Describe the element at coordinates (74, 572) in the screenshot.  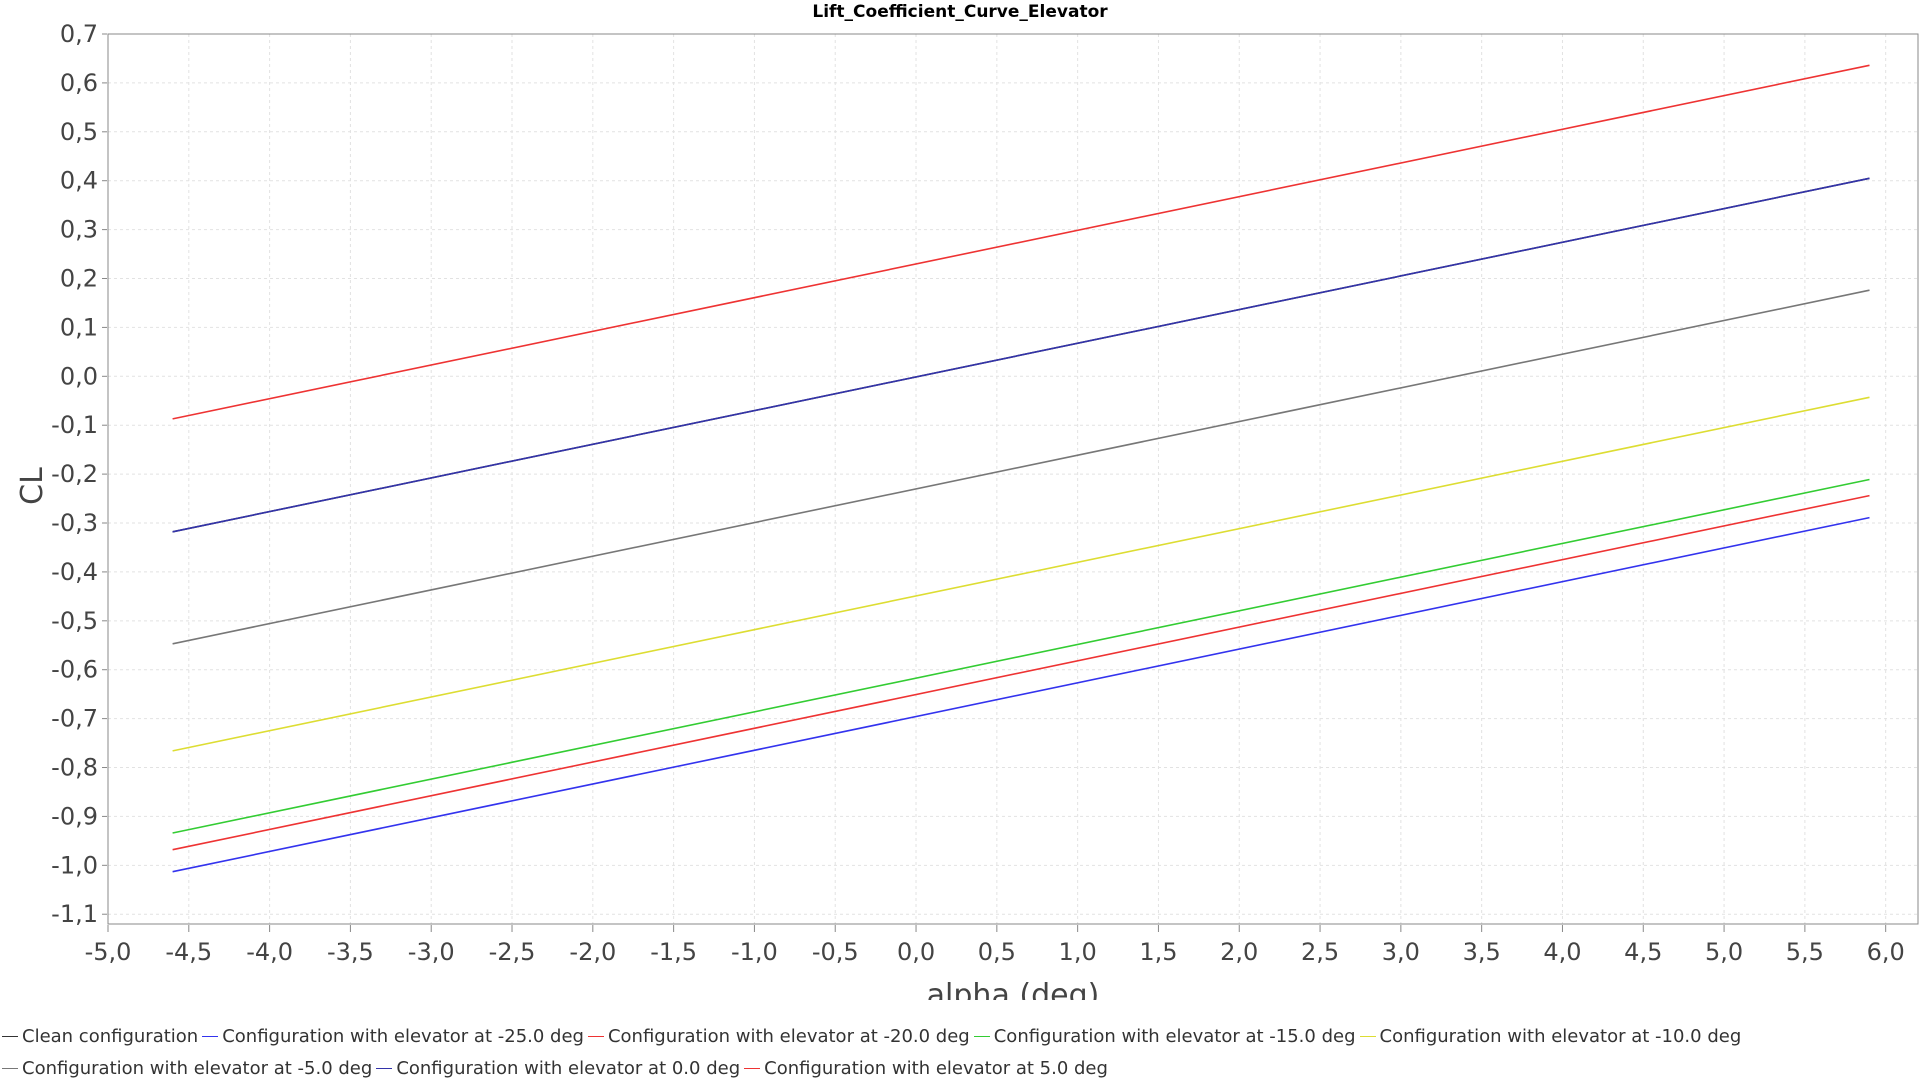
I see `y-tick-label: -0,4` at that location.